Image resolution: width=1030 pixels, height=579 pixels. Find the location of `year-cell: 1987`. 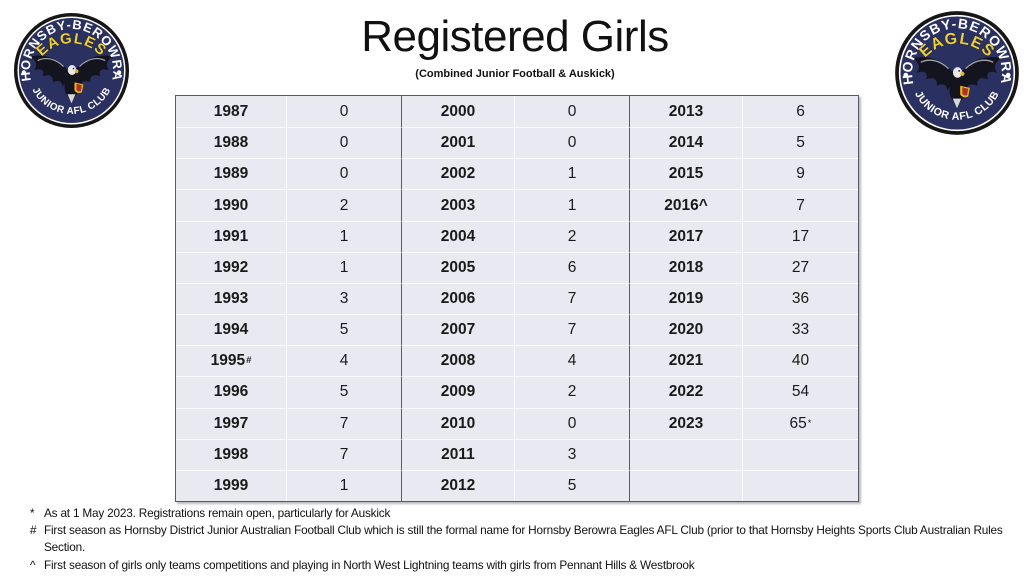

year-cell: 1987 is located at coordinates (231, 111).